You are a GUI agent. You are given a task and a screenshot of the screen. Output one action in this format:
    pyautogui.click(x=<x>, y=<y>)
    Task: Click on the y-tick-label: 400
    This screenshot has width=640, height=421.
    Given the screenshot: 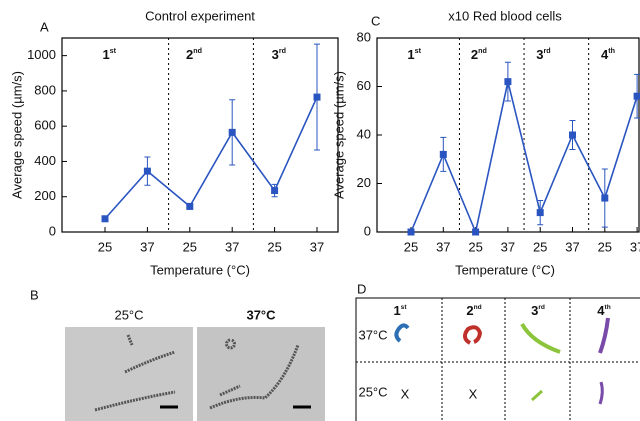 What is the action you would take?
    pyautogui.click(x=45, y=160)
    